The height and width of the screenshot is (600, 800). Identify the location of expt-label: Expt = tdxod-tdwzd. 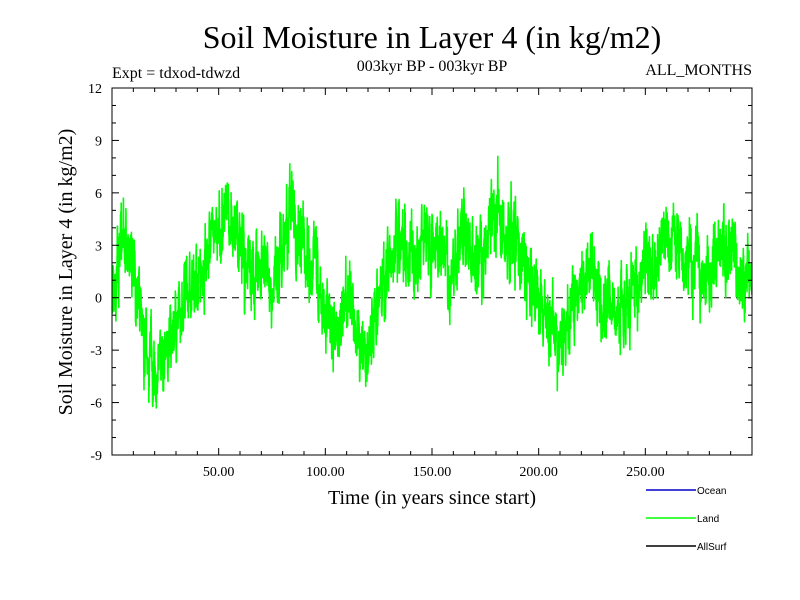
(176, 73).